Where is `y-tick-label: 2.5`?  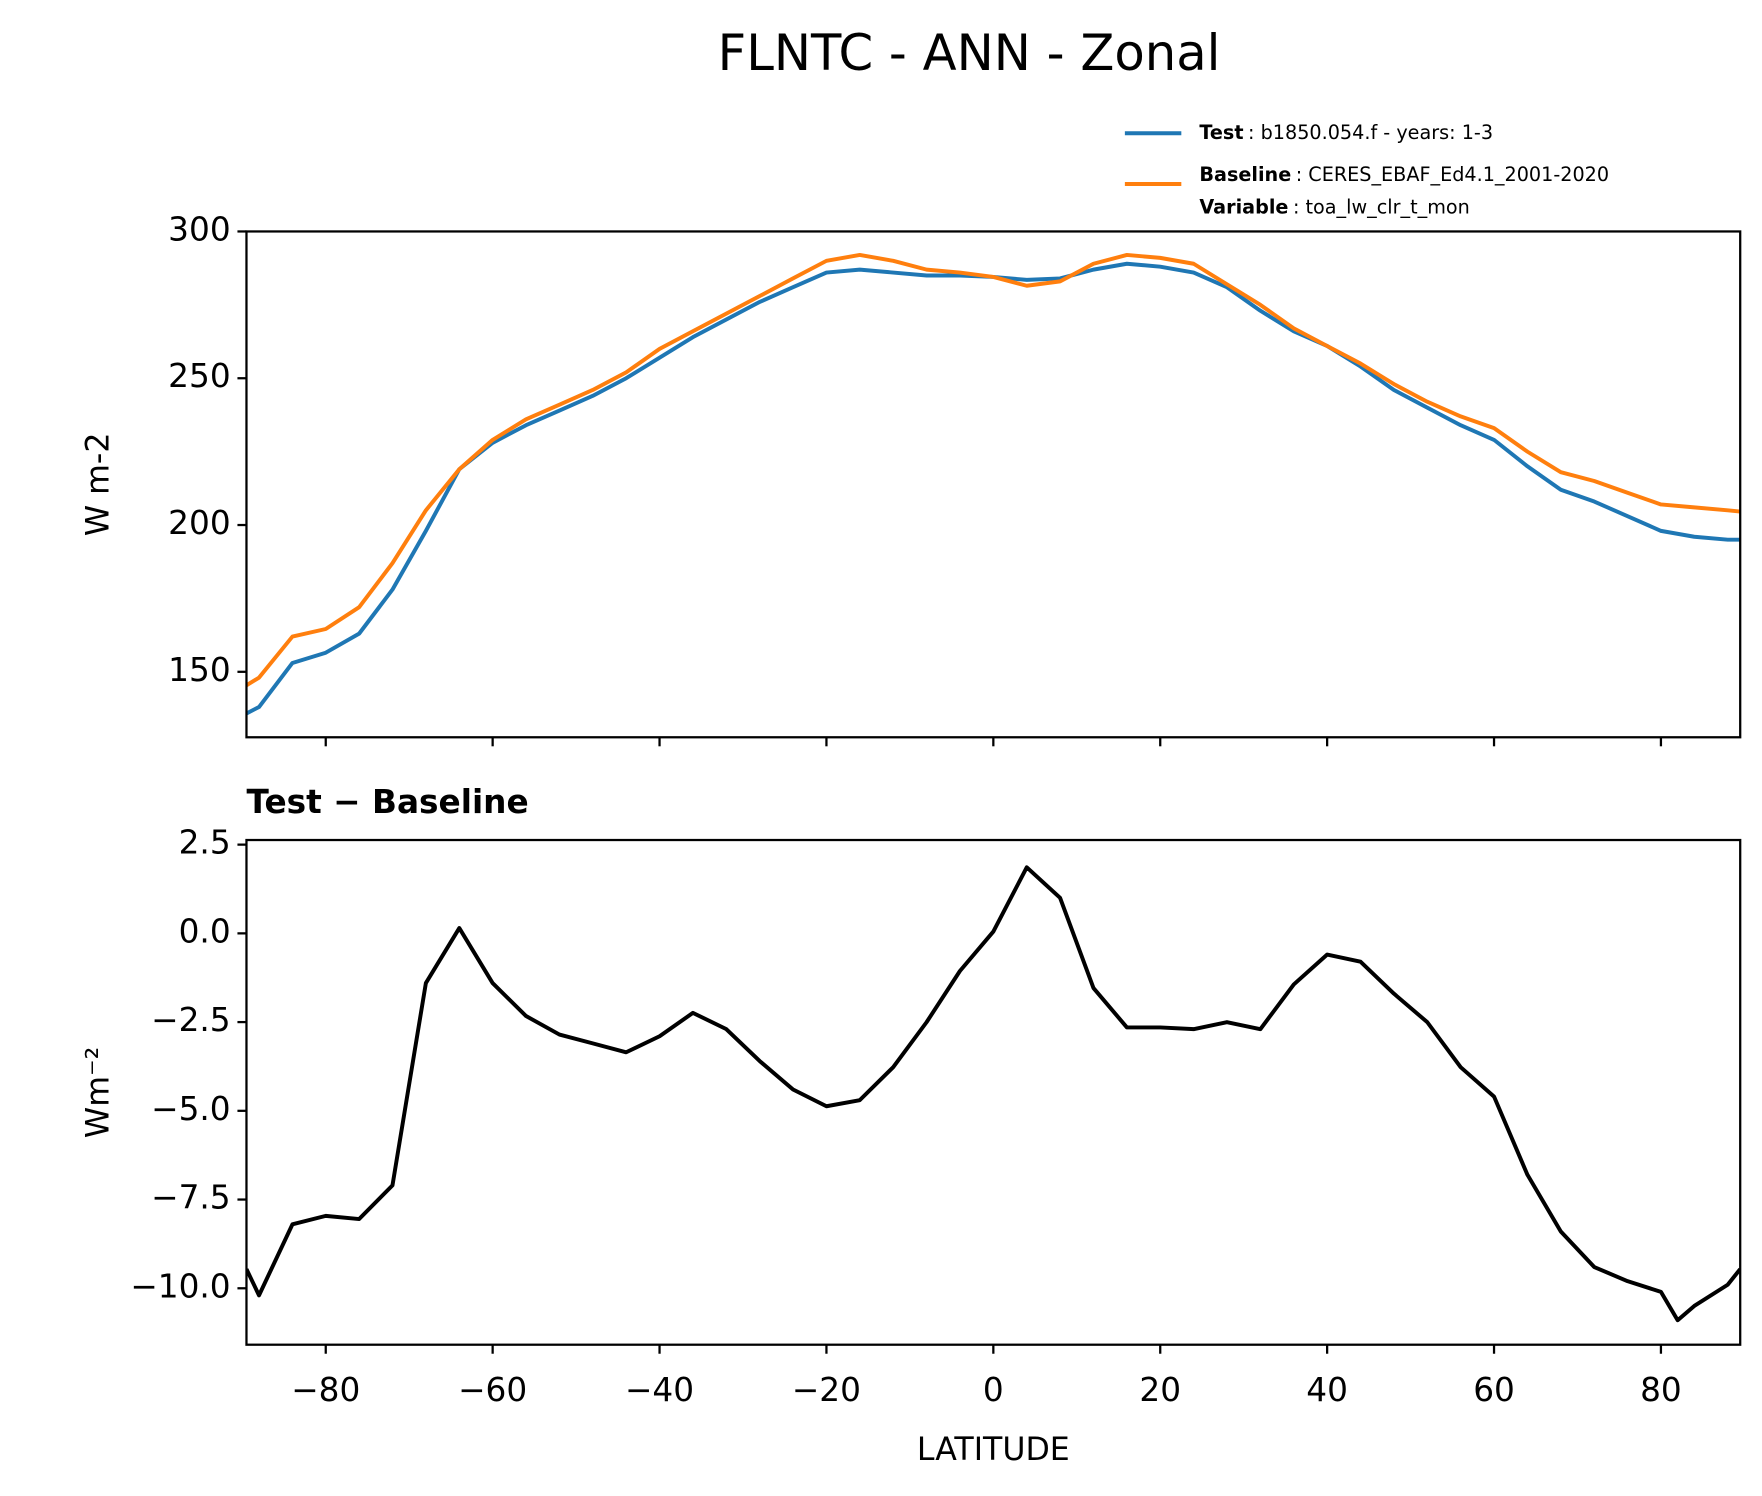
y-tick-label: 2.5 is located at coordinates (205, 843).